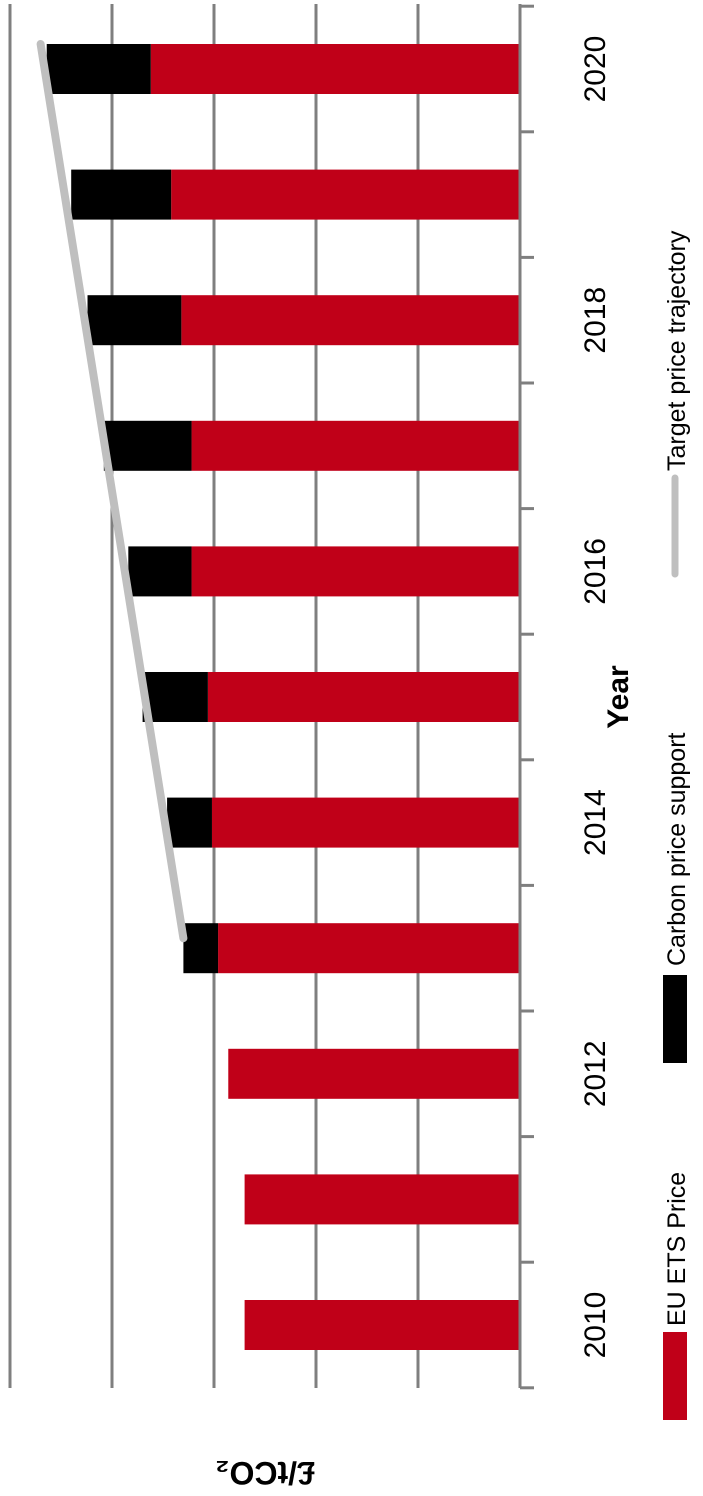  I want to click on tick-label: 2018, so click(595, 320).